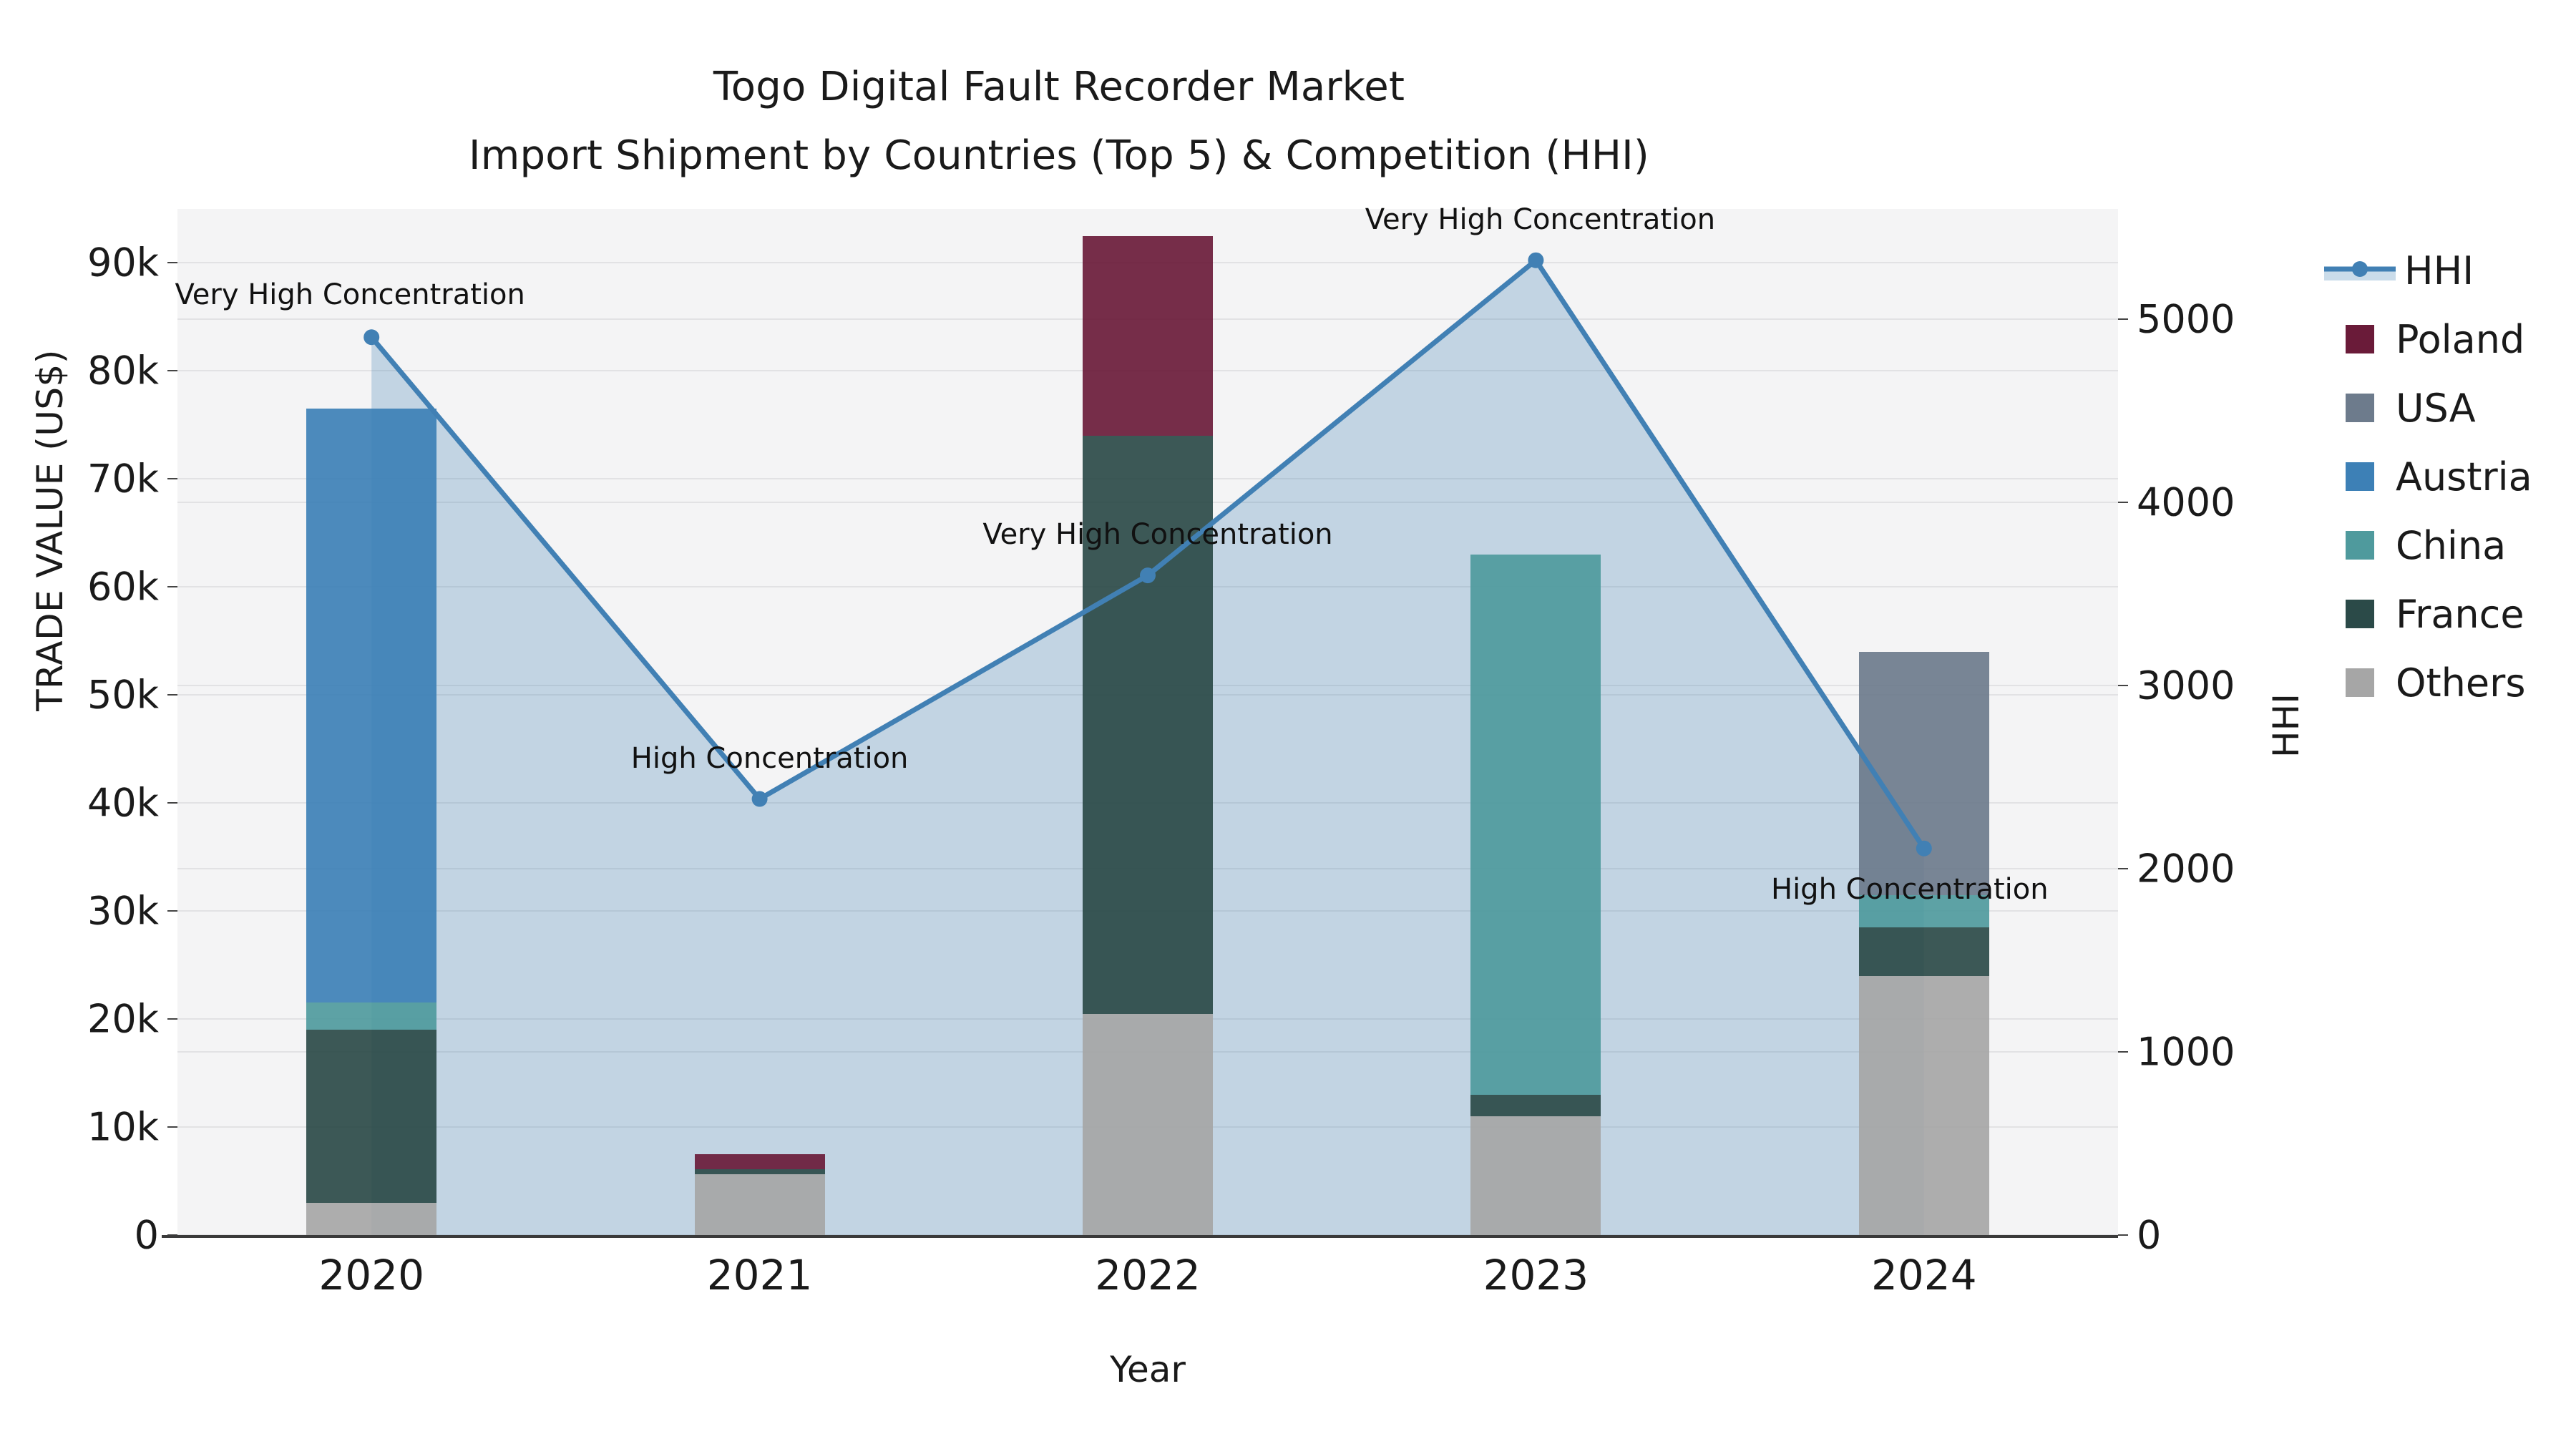 The image size is (2576, 1449). I want to click on legend-label-usa: USA, so click(2436, 408).